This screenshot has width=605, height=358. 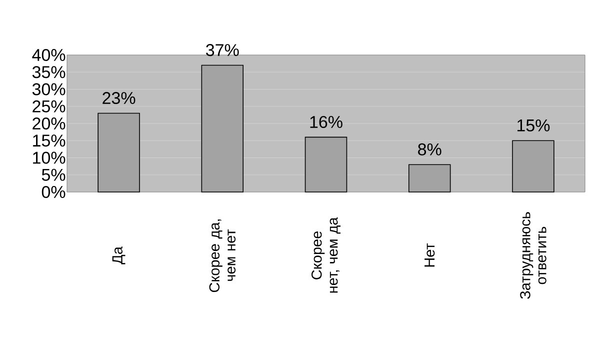 What do you see at coordinates (49, 55) in the screenshot?
I see `y-tick-label: 40%` at bounding box center [49, 55].